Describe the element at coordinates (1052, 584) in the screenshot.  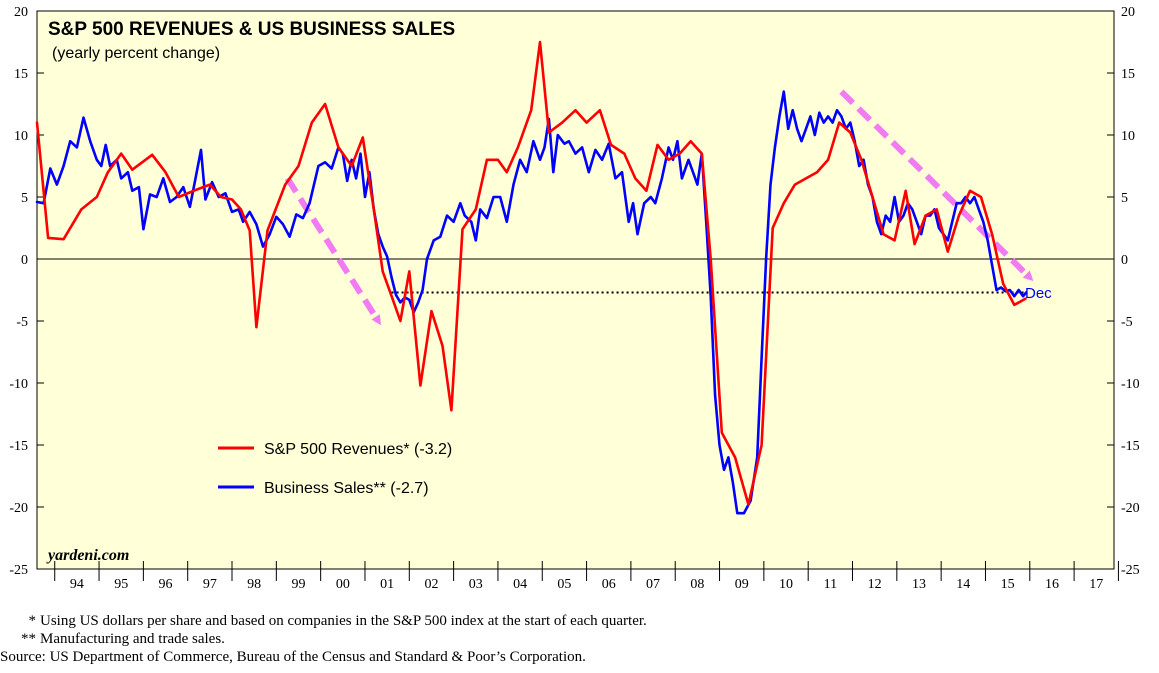
I see `x-tick-label: 16` at that location.